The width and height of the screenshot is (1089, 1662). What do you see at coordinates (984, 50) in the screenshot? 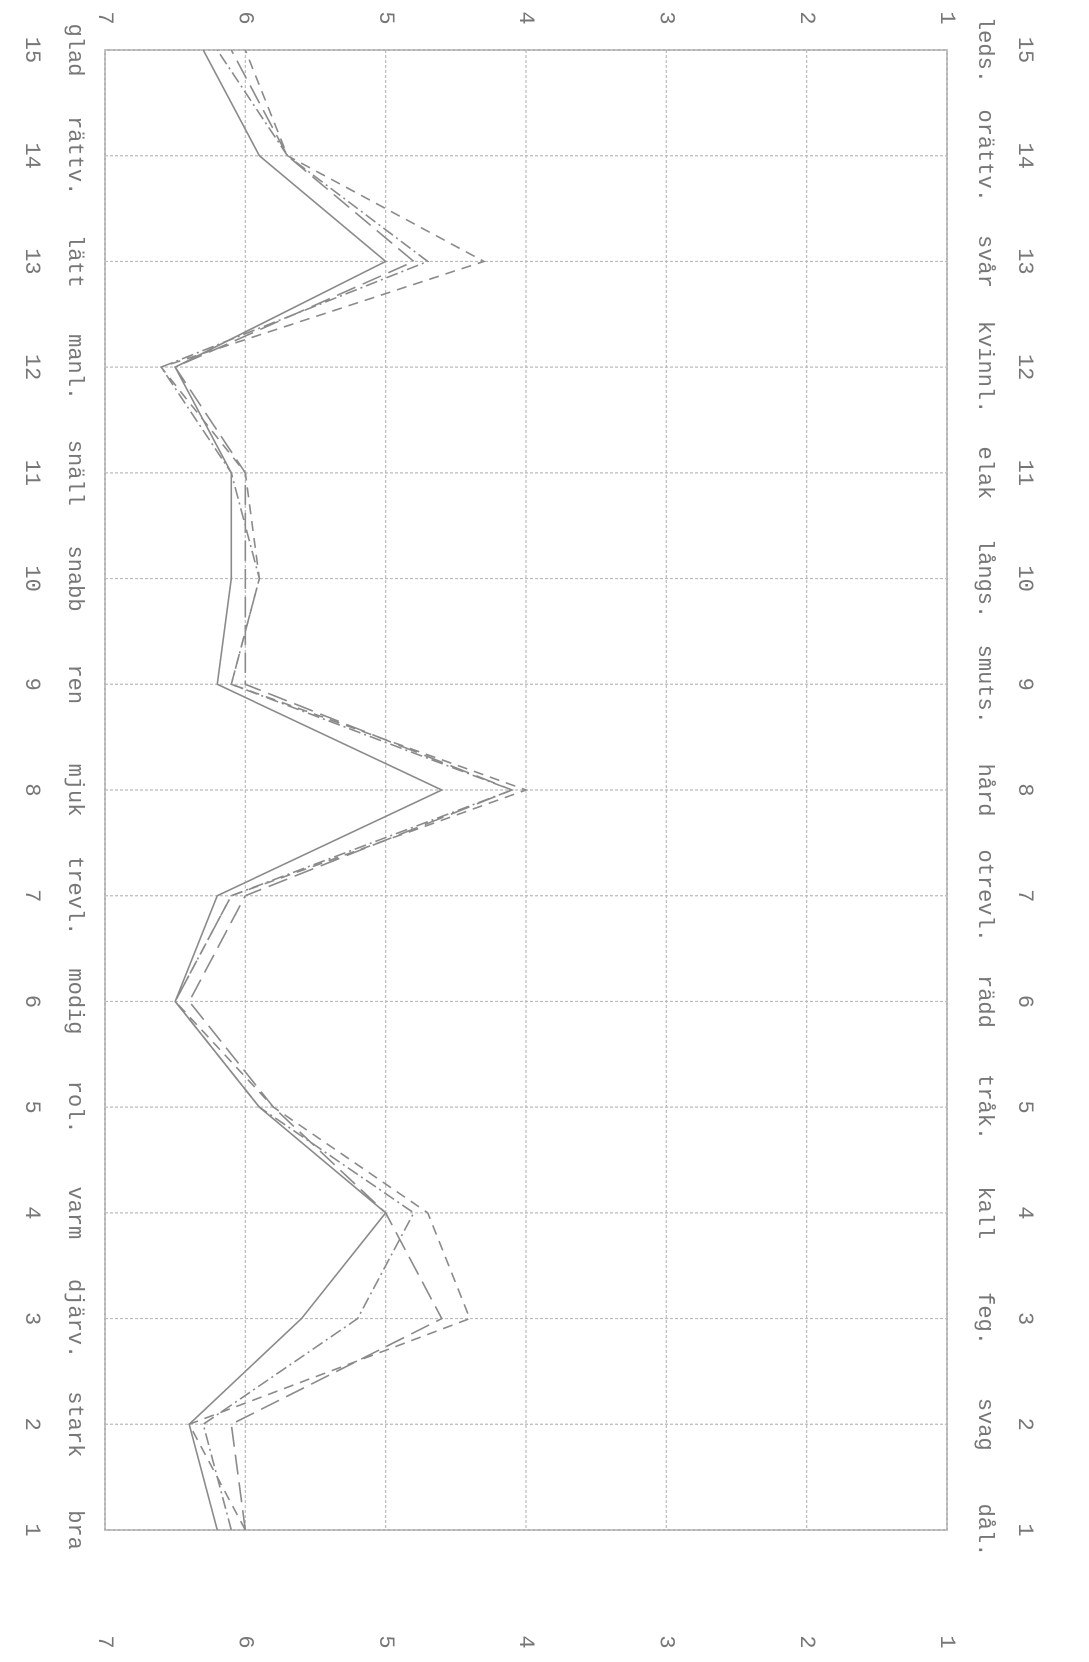
I see `right-label: leds.` at bounding box center [984, 50].